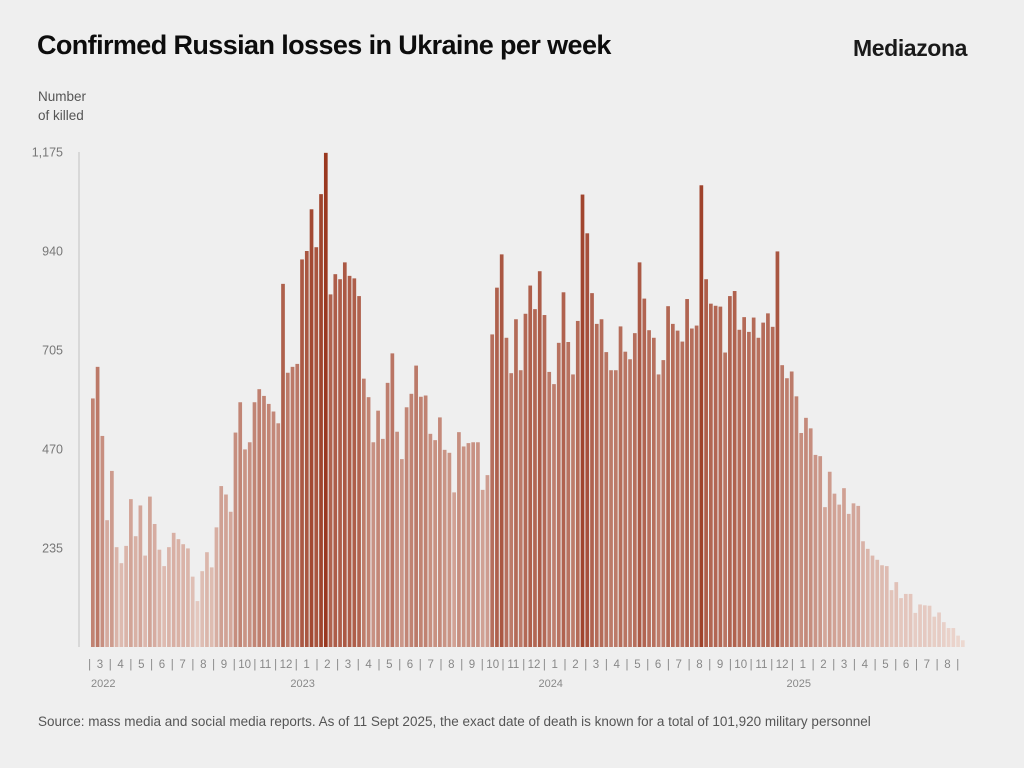 Image resolution: width=1024 pixels, height=768 pixels. What do you see at coordinates (100, 665) in the screenshot?
I see `month-label: 3` at bounding box center [100, 665].